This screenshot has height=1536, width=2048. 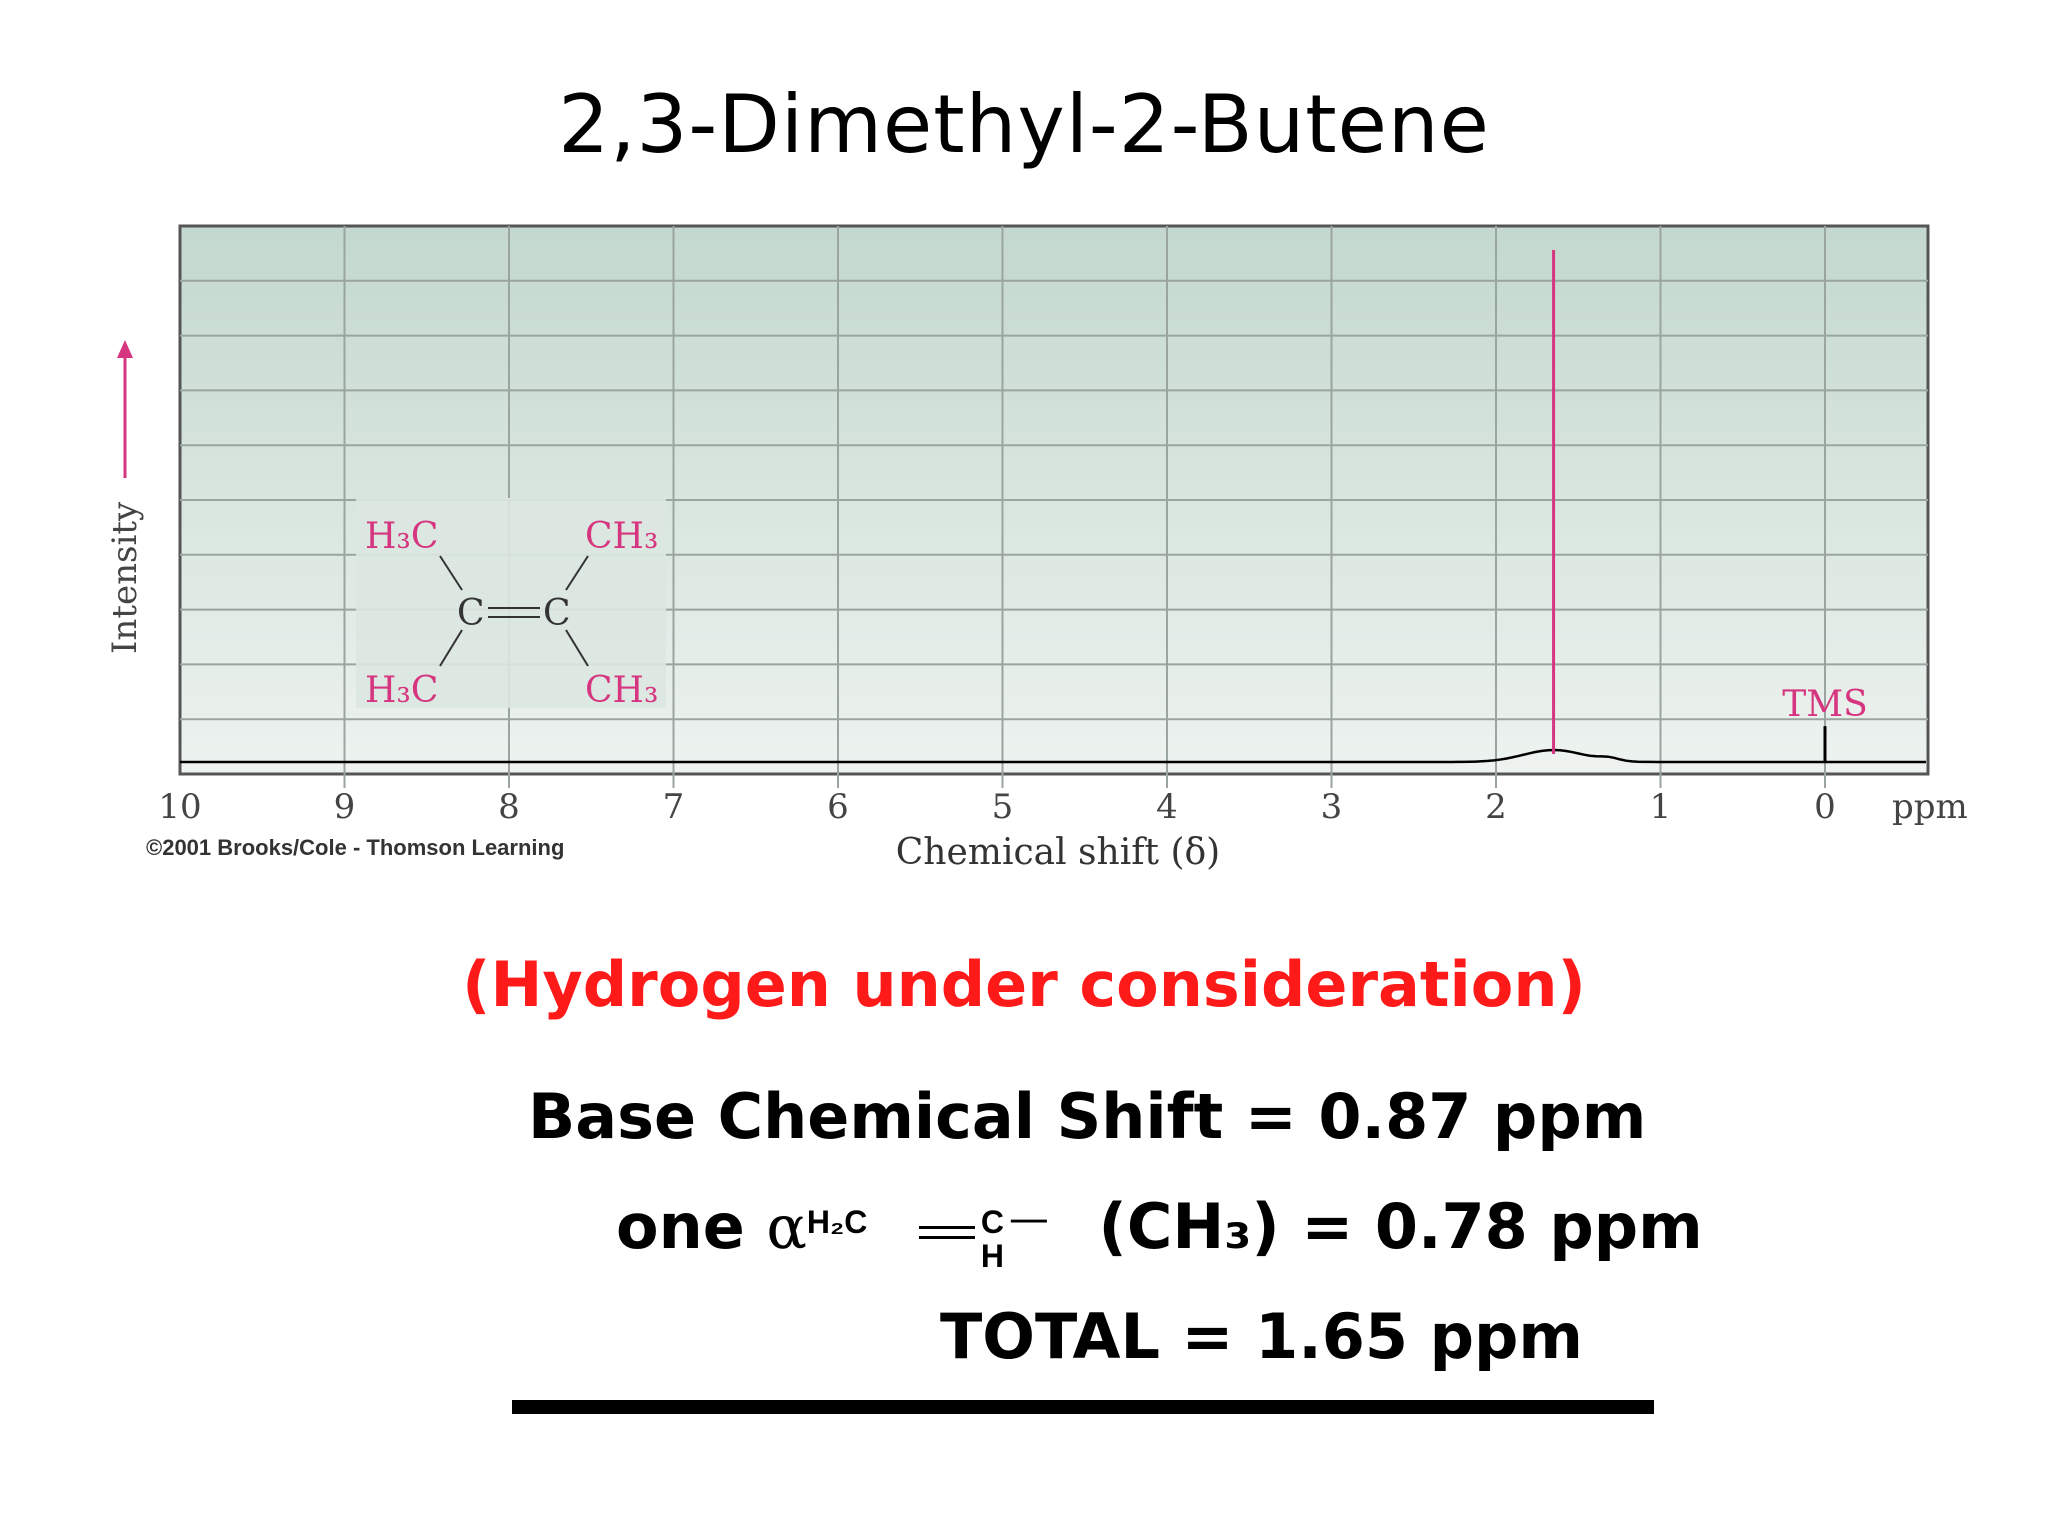 I want to click on base-shift-line: Base Chemical Shift = 0.87 ppm, so click(x=1087, y=1116).